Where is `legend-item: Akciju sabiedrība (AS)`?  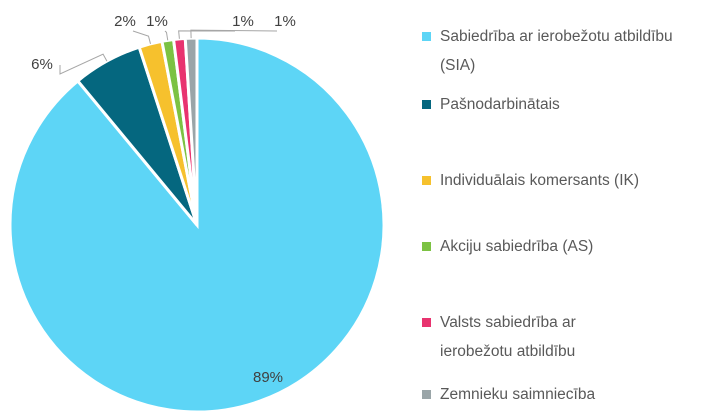 legend-item: Akciju sabiedrība (AS) is located at coordinates (562, 246).